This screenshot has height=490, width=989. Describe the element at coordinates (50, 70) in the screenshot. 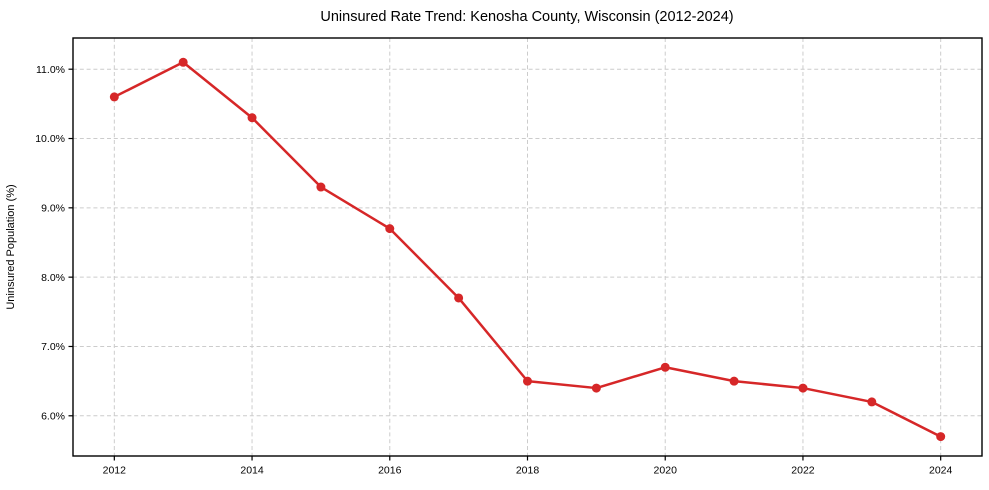

I see `y-tick-label: 11.0%` at that location.